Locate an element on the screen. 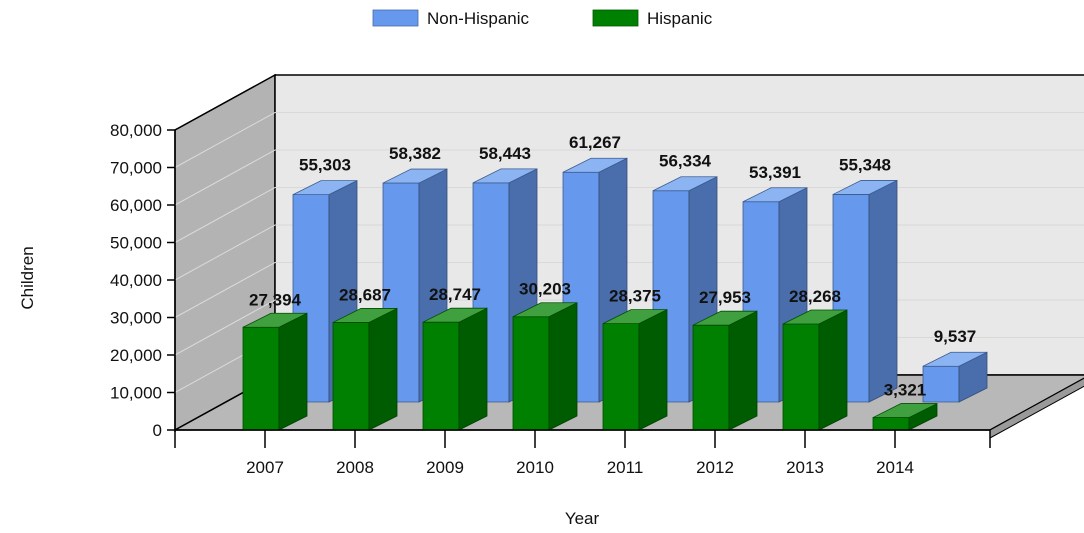  data-label: 28,747 is located at coordinates (455, 294).